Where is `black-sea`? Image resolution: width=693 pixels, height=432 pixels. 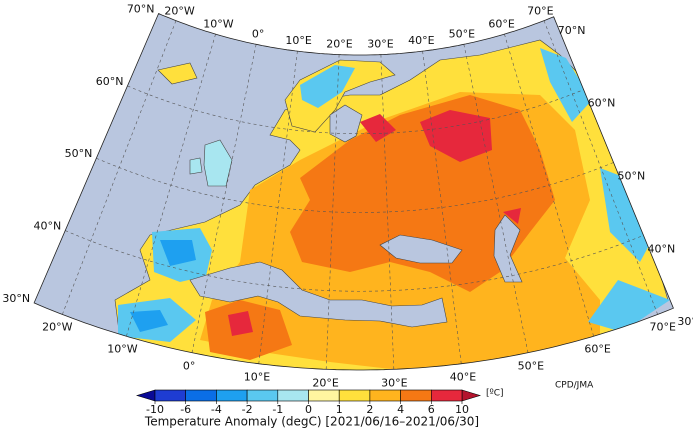 black-sea is located at coordinates (421, 249).